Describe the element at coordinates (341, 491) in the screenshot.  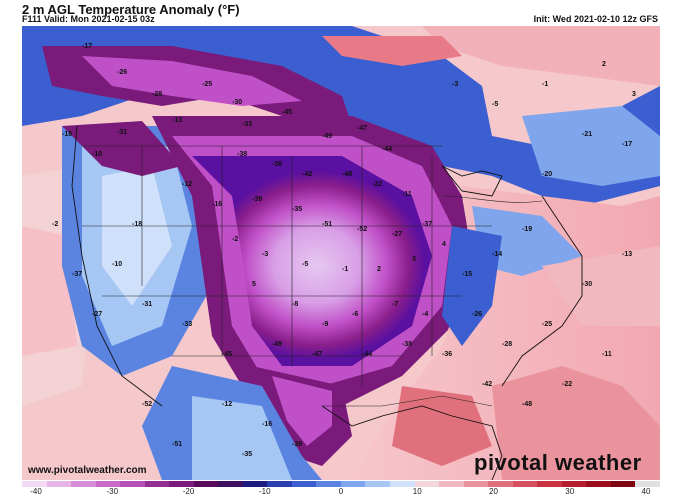
I see `colorbar-ticks: -40 -30 -20 -10 0 10 20 30 40` at that location.